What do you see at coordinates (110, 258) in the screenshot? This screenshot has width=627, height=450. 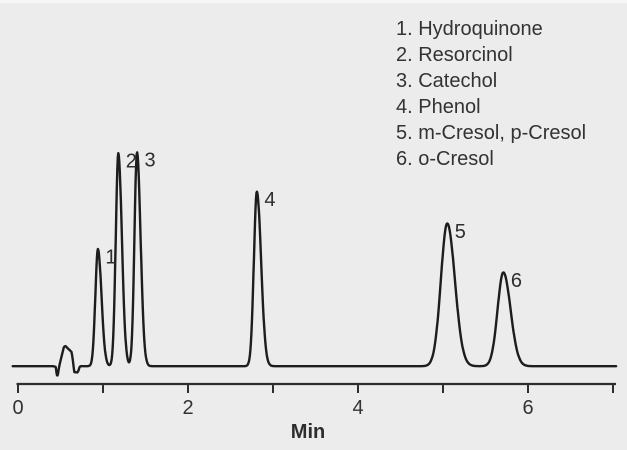 I see `peak-label-1: 1` at bounding box center [110, 258].